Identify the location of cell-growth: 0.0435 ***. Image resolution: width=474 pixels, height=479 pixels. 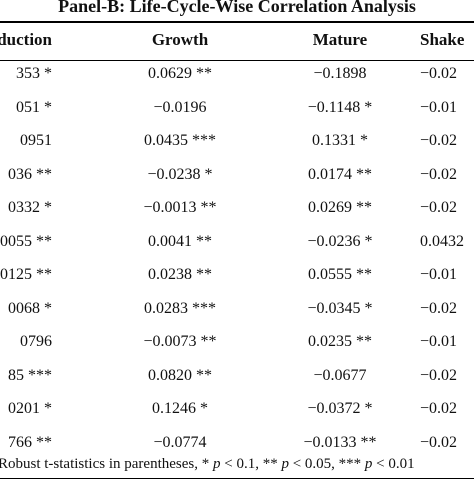
(180, 140).